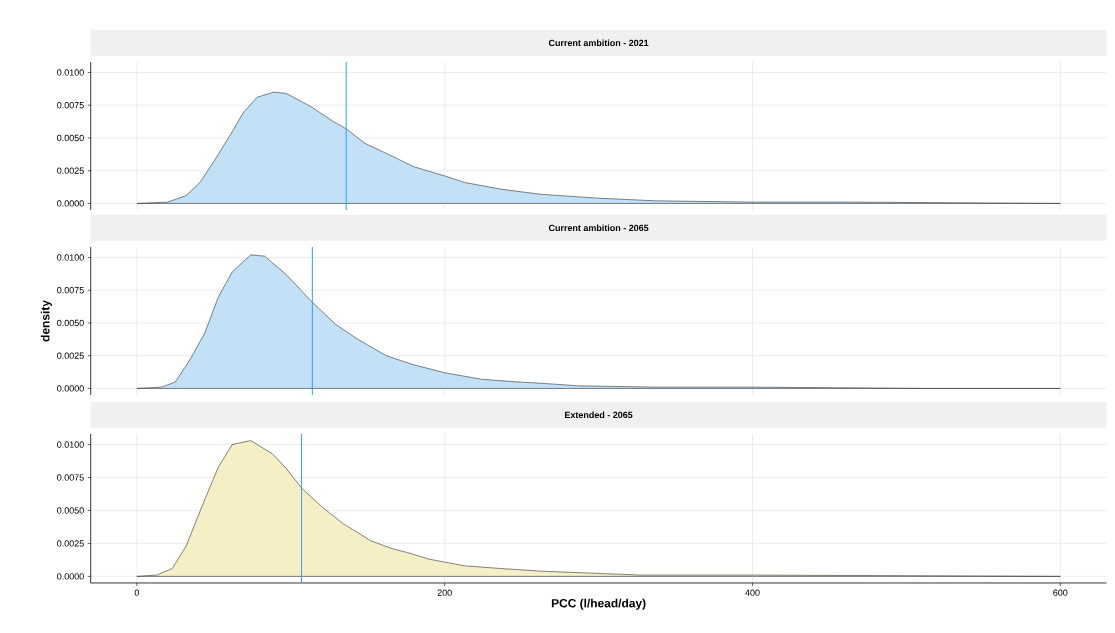  What do you see at coordinates (598, 604) in the screenshot?
I see `x-axis-title: PCC (l/head/day)` at bounding box center [598, 604].